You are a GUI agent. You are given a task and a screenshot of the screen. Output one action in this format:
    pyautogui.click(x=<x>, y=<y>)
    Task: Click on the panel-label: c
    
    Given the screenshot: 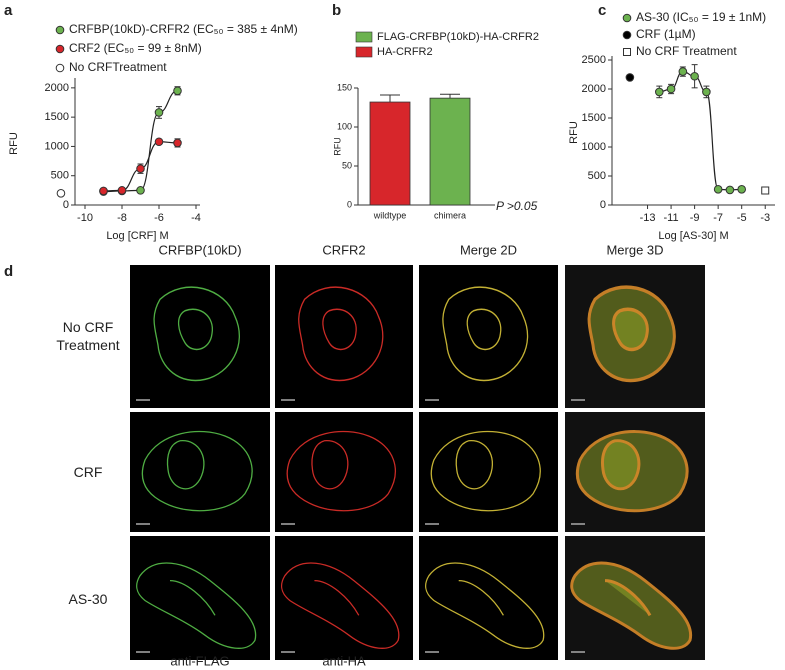 What is the action you would take?
    pyautogui.click(x=602, y=10)
    